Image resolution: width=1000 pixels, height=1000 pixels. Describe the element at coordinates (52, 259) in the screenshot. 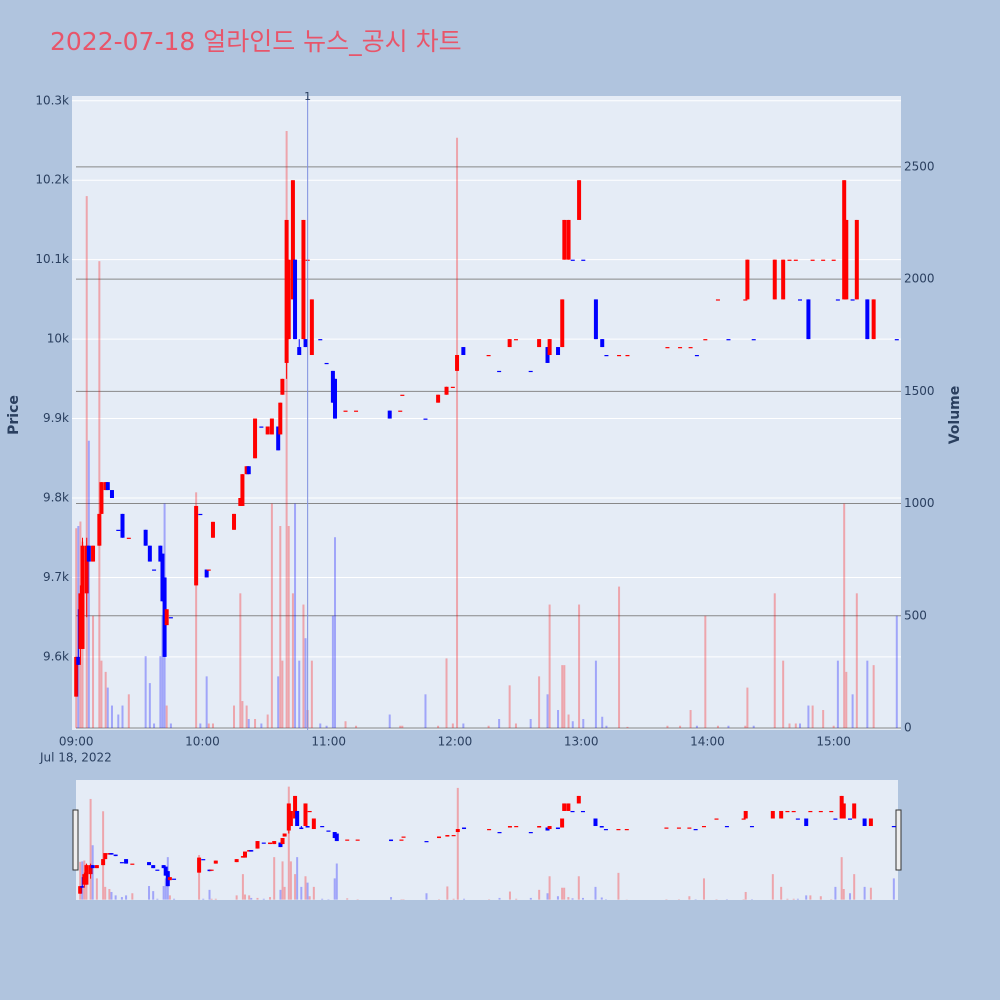

I see `y-tick-label: 10.1k` at that location.